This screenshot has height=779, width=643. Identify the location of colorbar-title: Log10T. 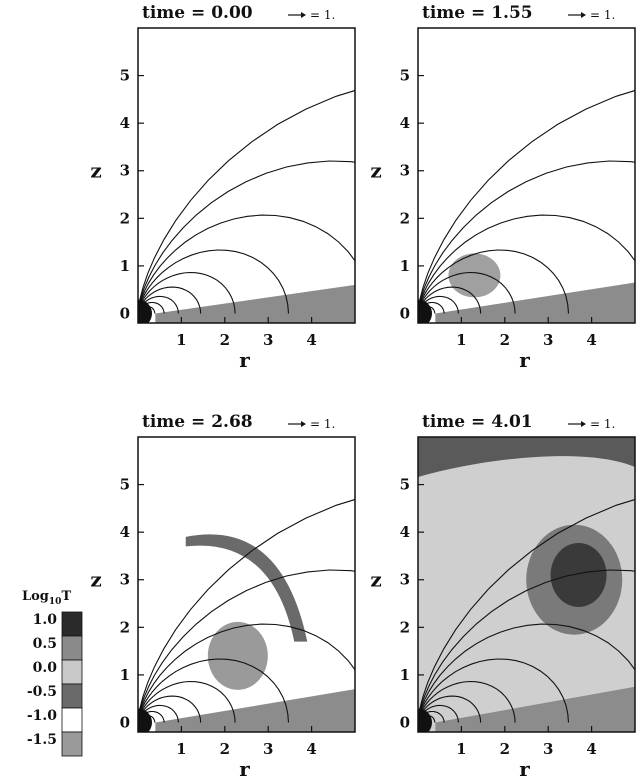
(46, 598).